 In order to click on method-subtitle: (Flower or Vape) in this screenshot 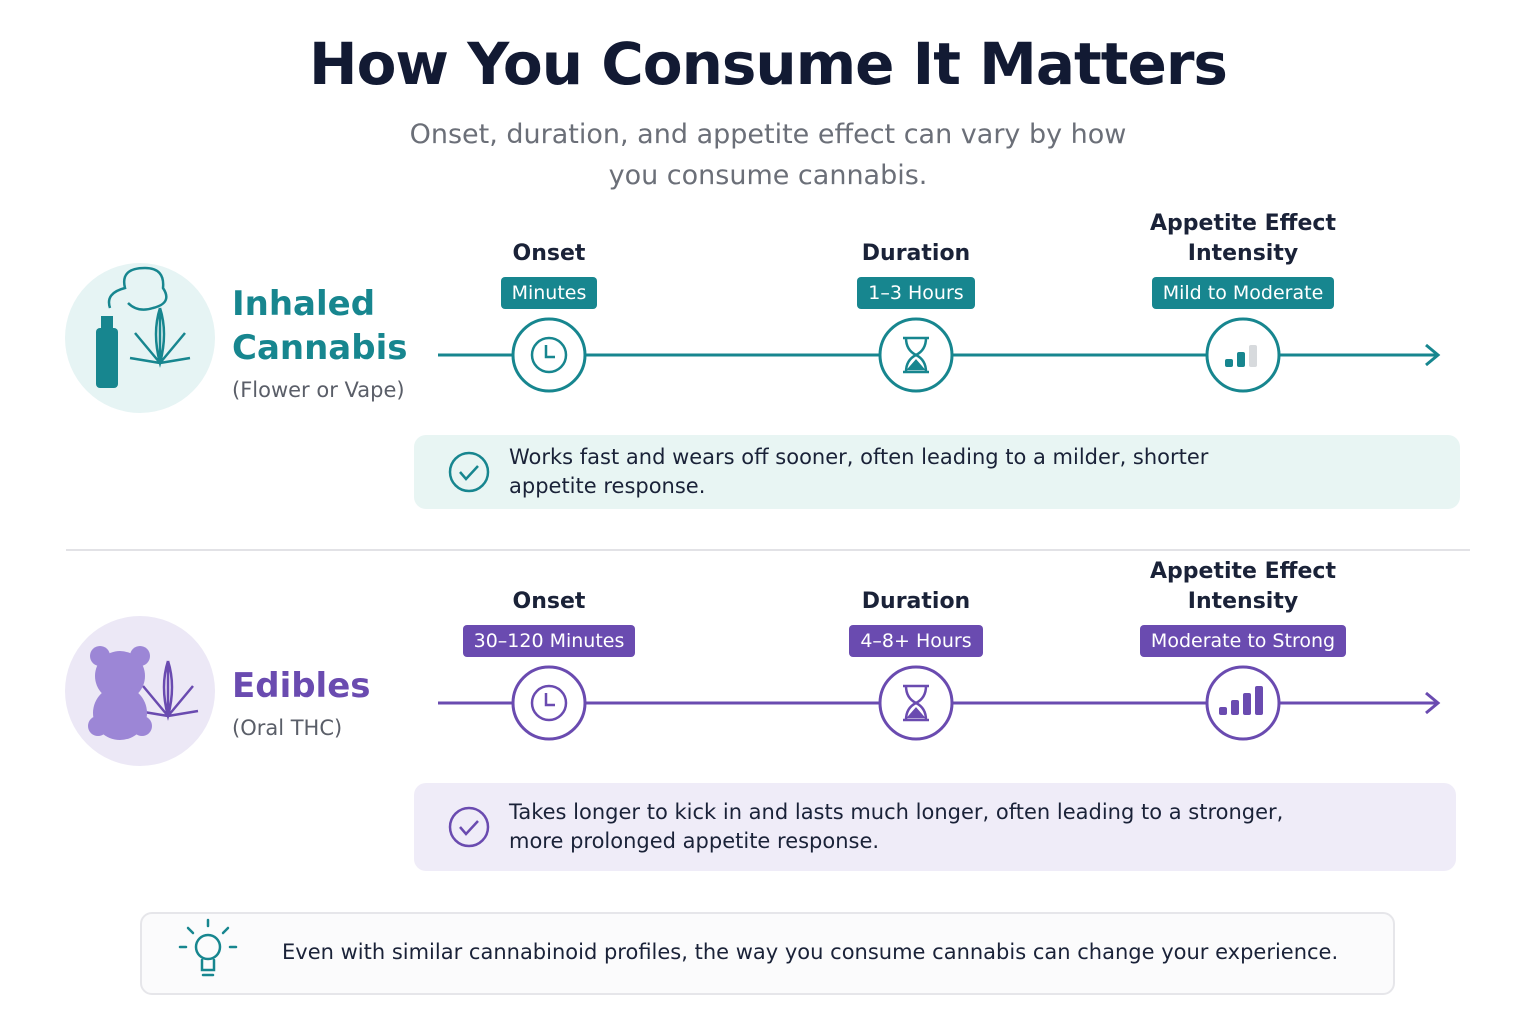, I will do `click(318, 390)`.